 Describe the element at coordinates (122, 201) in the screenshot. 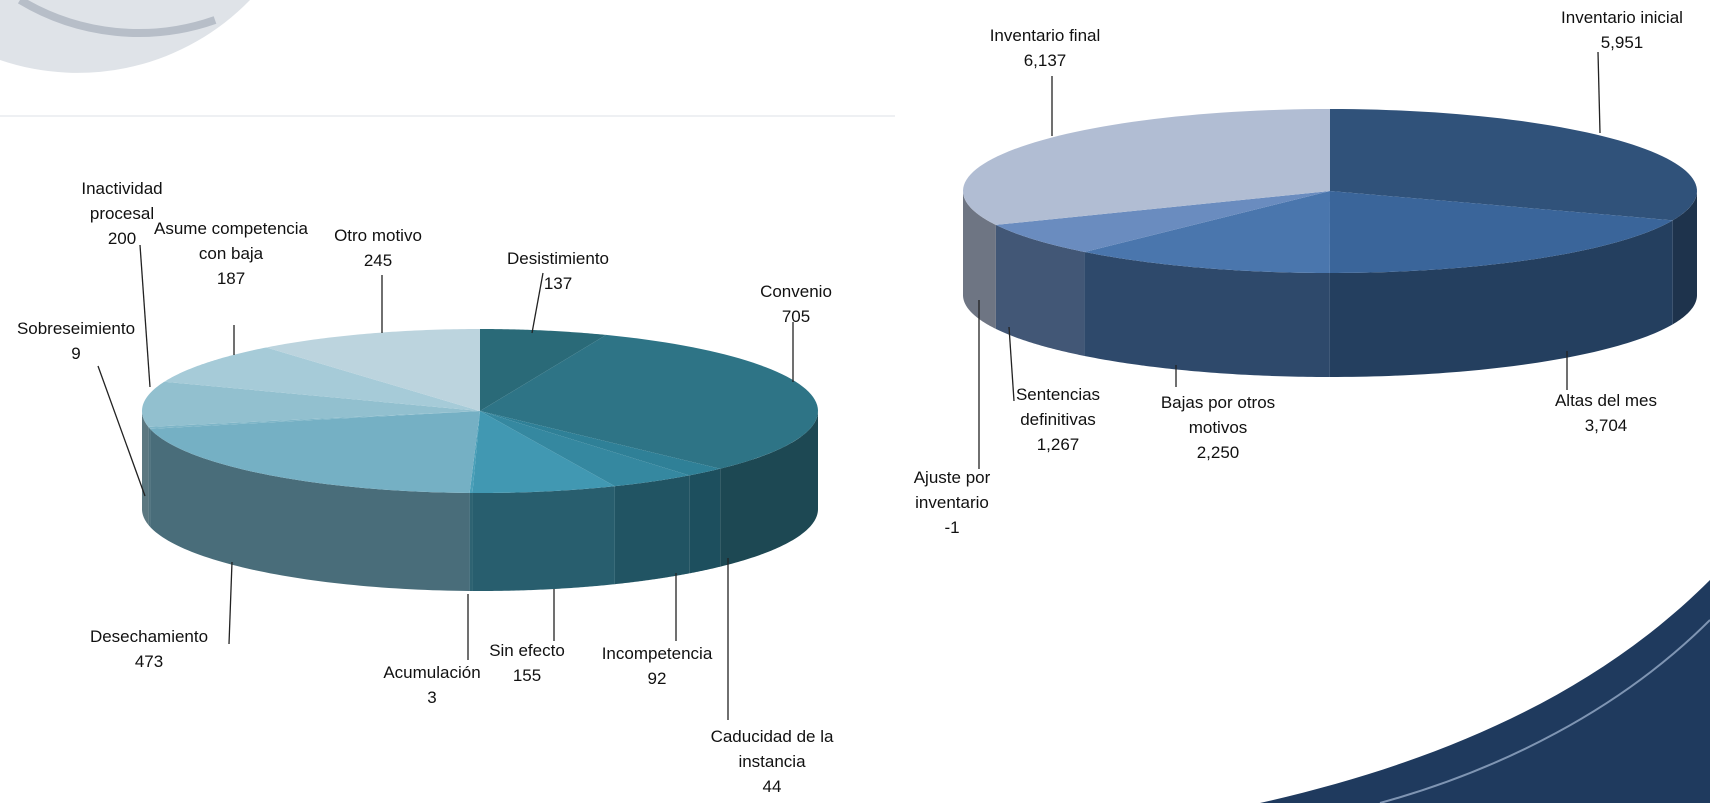

I see `category-name: Inactividad procesal` at that location.